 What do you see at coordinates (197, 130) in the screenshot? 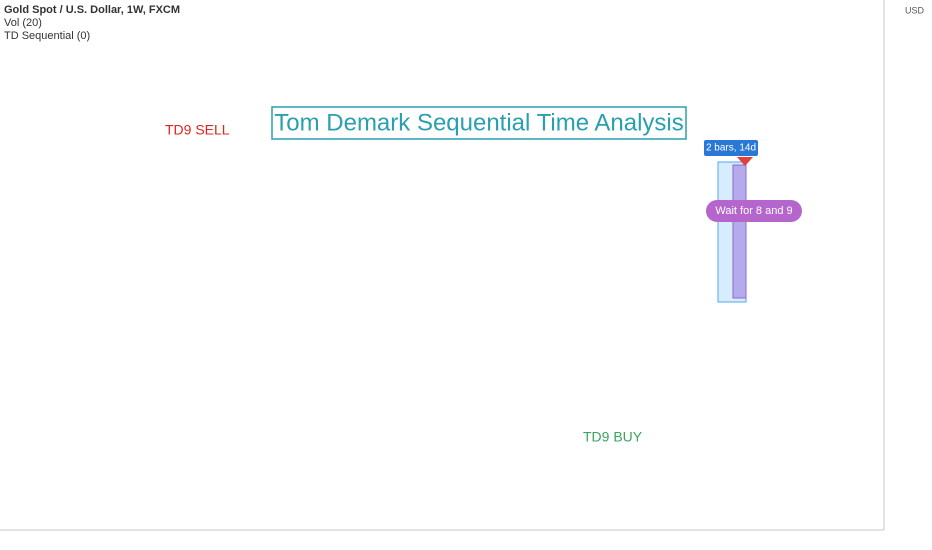
I see `sell-note: TD9 SELL` at bounding box center [197, 130].